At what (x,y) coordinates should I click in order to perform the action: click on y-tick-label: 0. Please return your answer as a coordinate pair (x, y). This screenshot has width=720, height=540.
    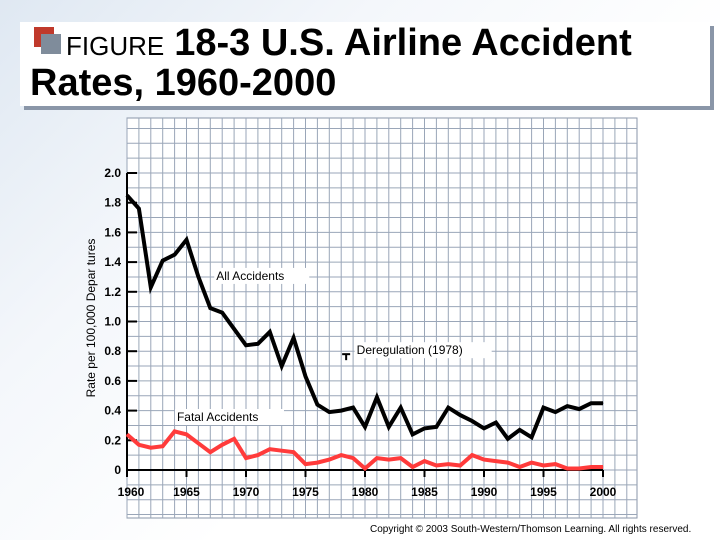
    Looking at the image, I should click on (117, 470).